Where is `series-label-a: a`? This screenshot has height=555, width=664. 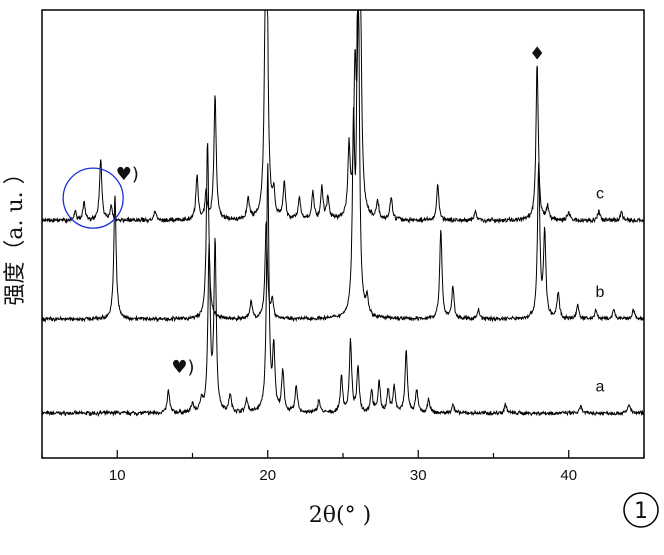
series-label-a: a is located at coordinates (600, 386).